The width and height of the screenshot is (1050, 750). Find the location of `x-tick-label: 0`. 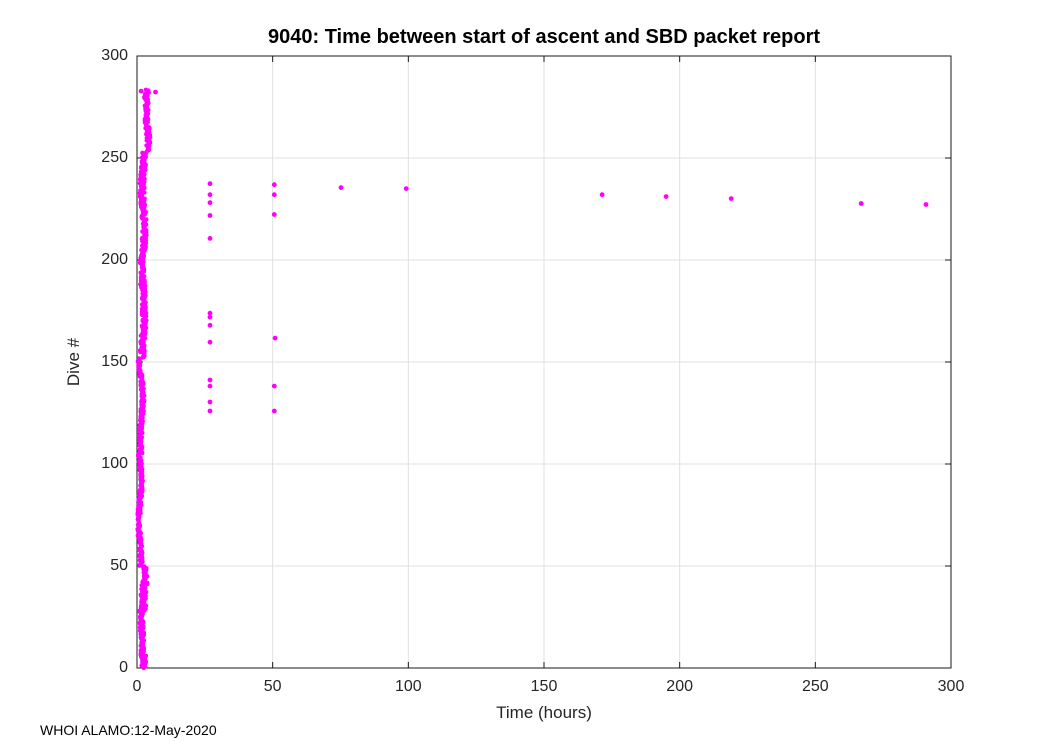

x-tick-label: 0 is located at coordinates (137, 686).